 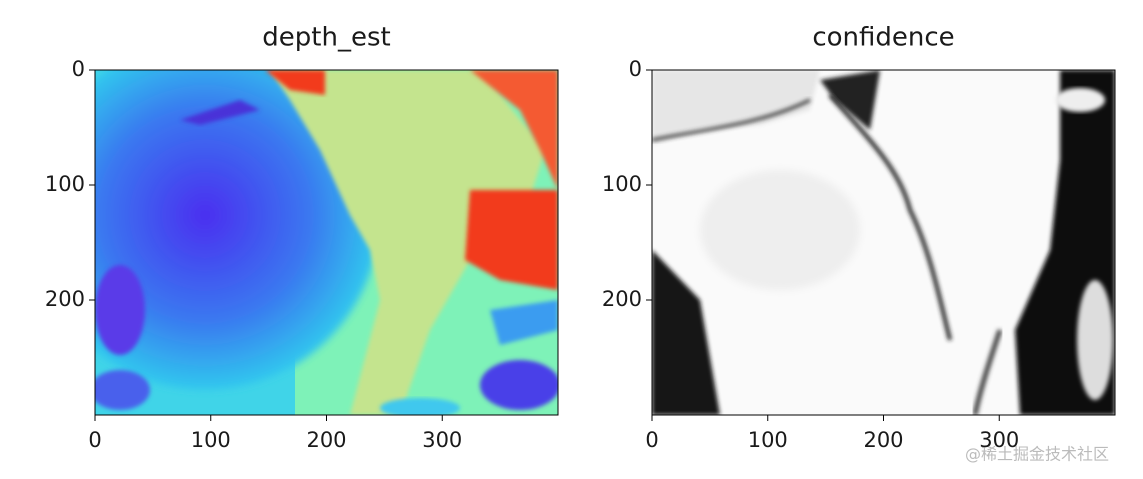 What do you see at coordinates (883, 38) in the screenshot?
I see `chart-title: confidence` at bounding box center [883, 38].